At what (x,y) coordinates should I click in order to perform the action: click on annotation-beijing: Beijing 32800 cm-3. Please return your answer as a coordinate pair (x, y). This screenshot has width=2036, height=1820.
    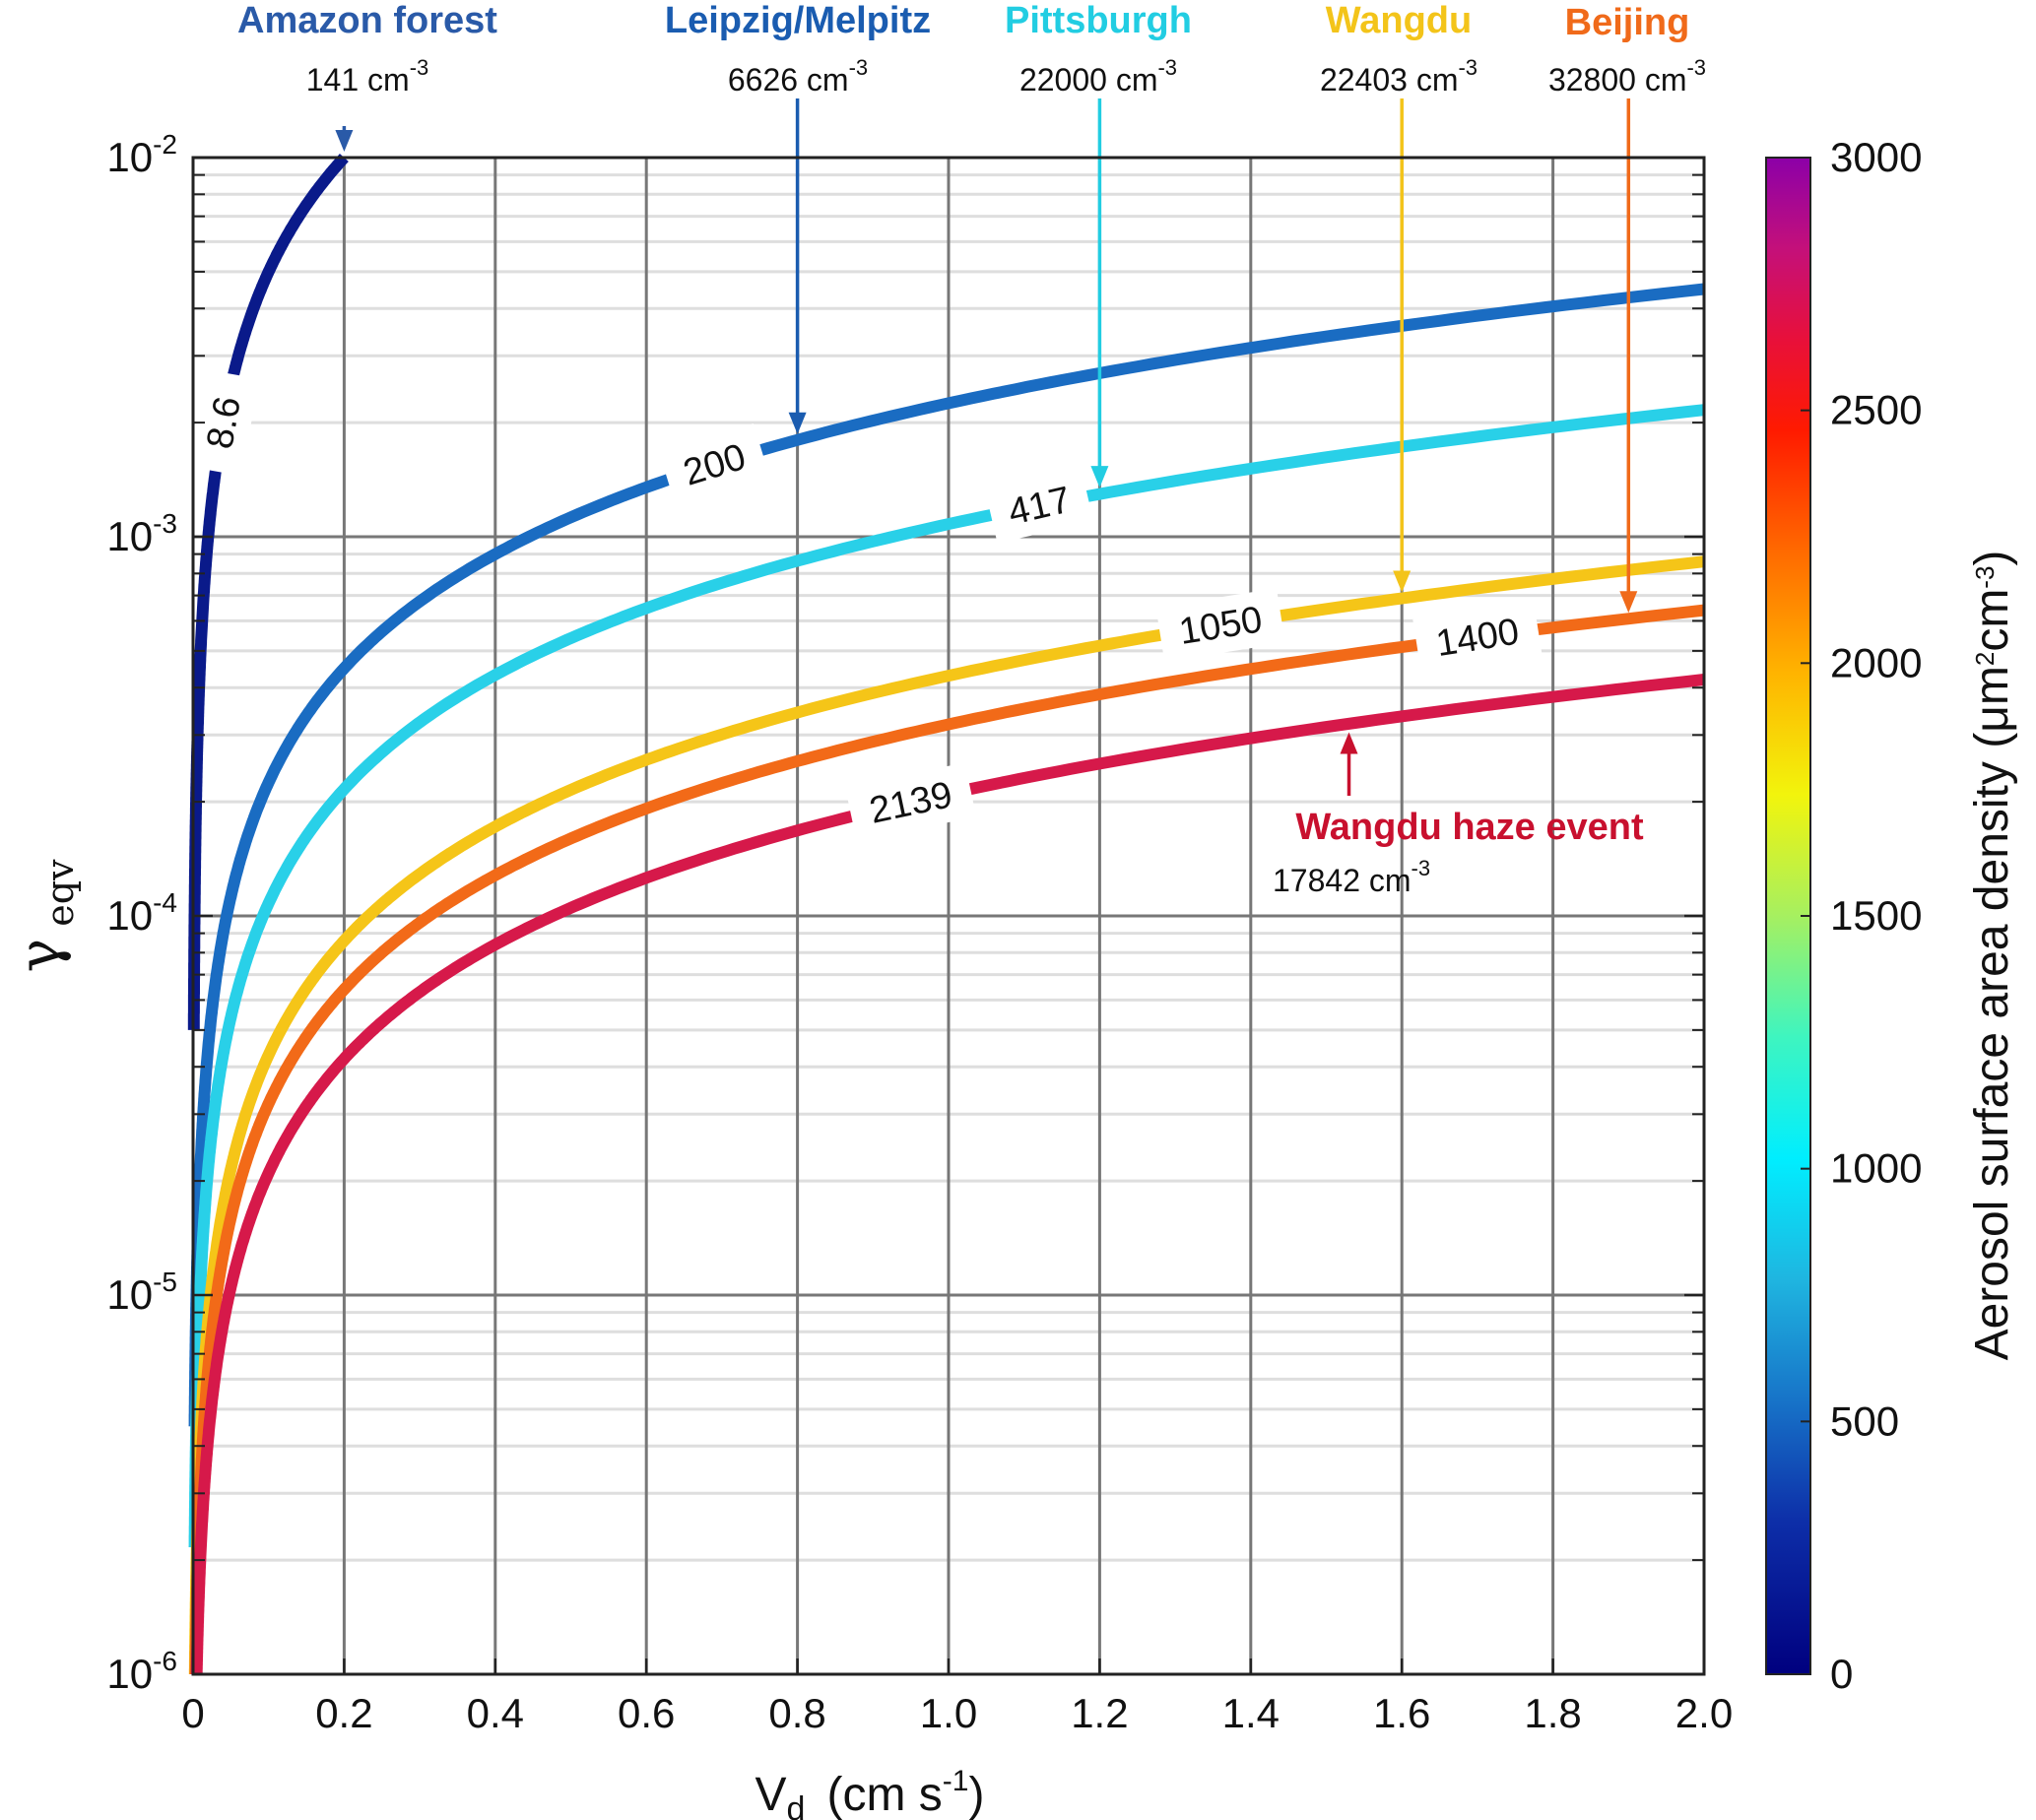
    Looking at the image, I should click on (1627, 308).